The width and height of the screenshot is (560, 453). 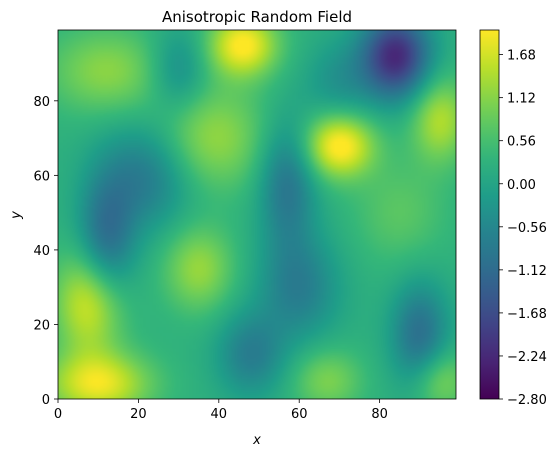 I want to click on x-tick-label: 60, so click(x=299, y=414).